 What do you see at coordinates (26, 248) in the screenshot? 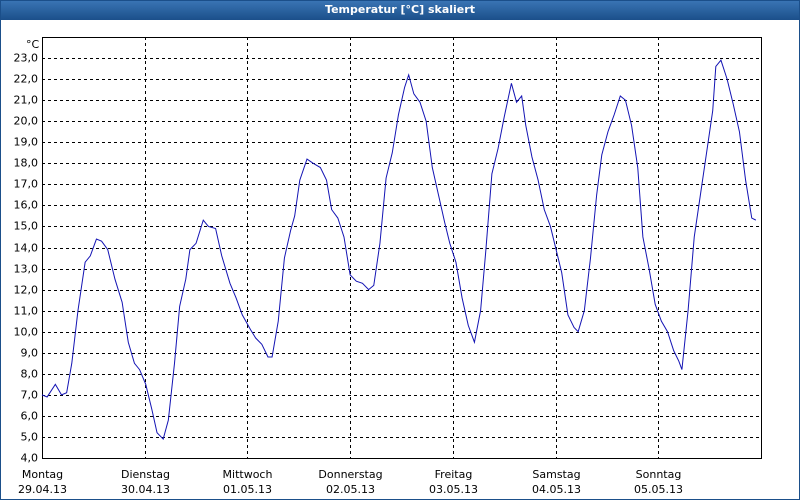
I see `y-tick-label: 14,0` at bounding box center [26, 248].